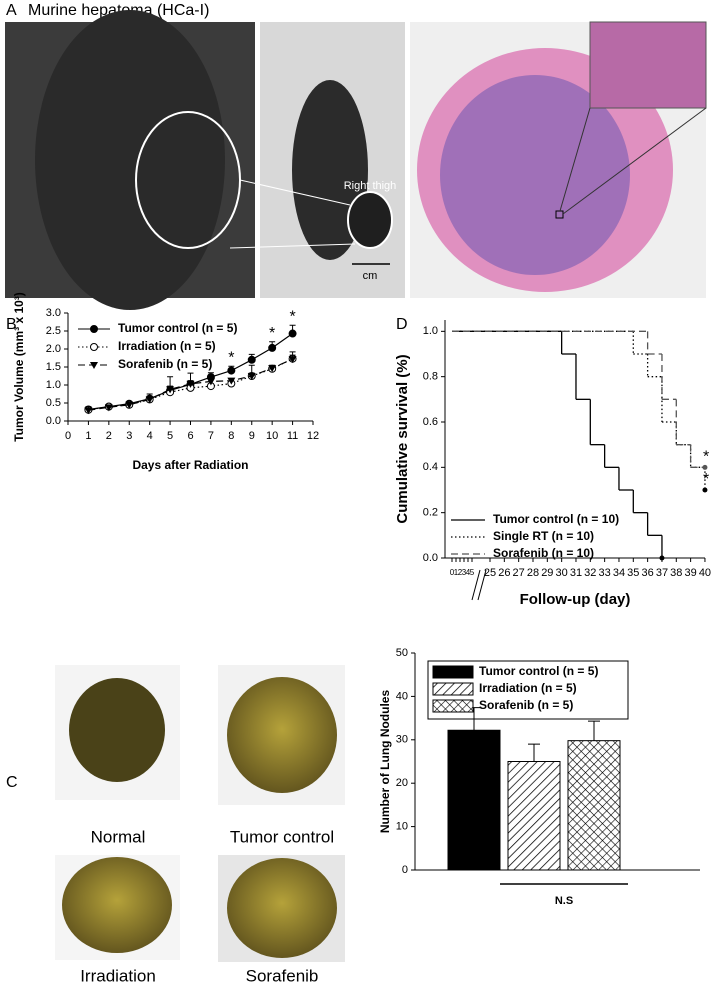 The height and width of the screenshot is (989, 712). Describe the element at coordinates (575, 599) in the screenshot. I see `x-axis-label: Follow-up (day)` at that location.